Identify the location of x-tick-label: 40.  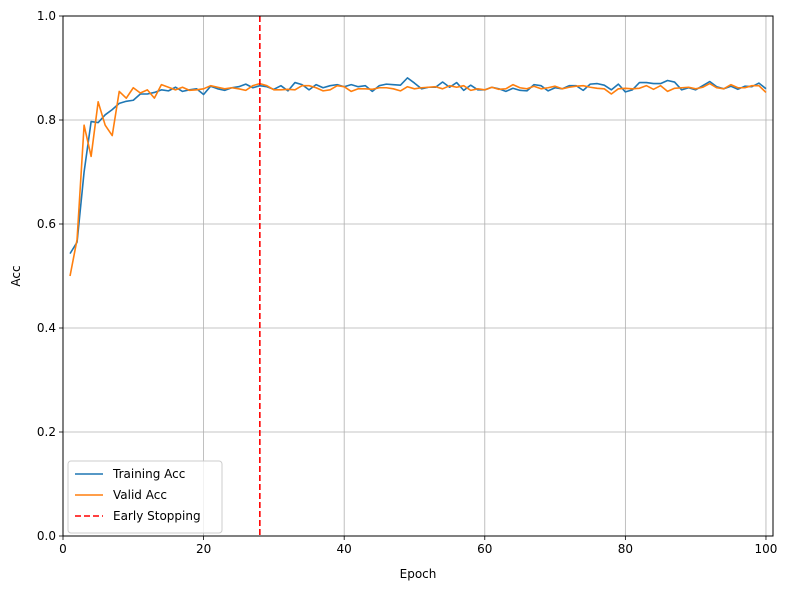
(344, 549).